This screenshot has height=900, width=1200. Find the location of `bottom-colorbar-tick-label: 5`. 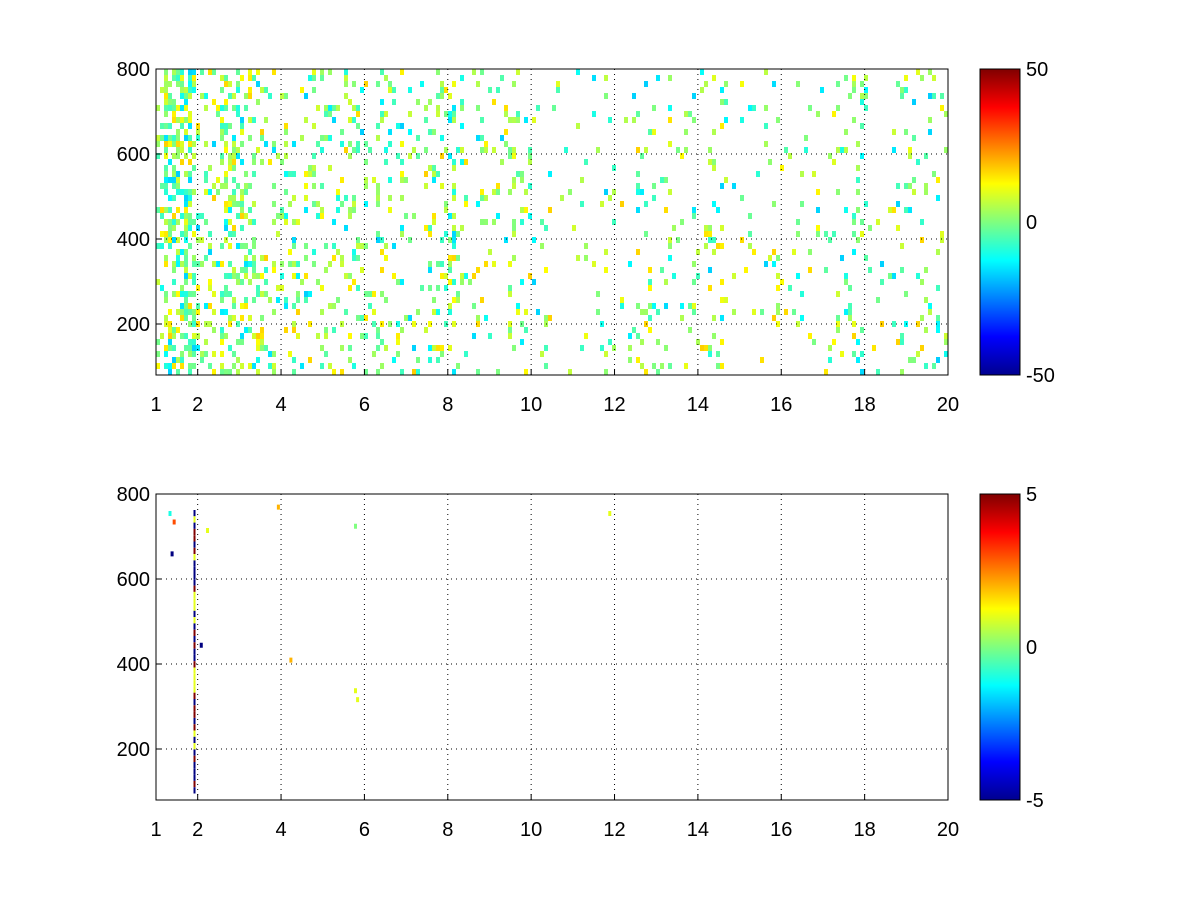

bottom-colorbar-tick-label: 5 is located at coordinates (1031, 495).